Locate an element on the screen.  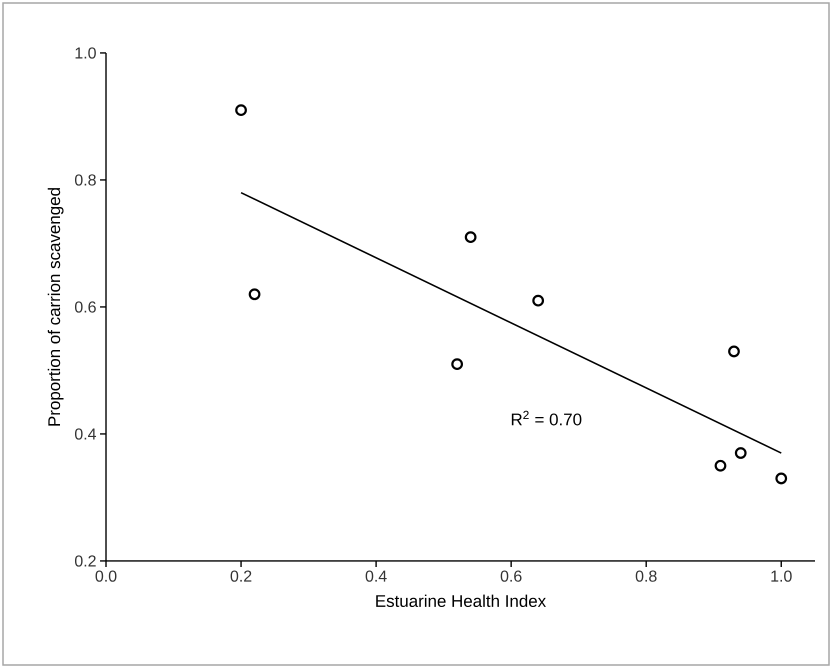
x-tick-label: 0.0 is located at coordinates (106, 576).